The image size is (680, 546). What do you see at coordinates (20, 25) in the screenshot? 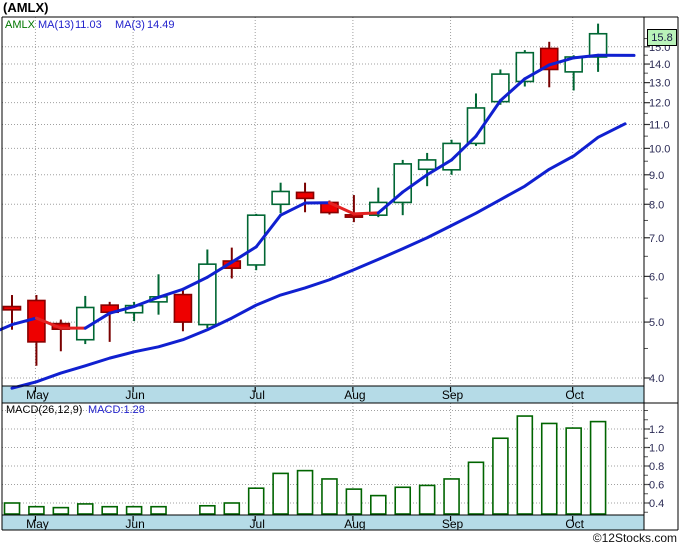
I see `legend-symbol: AMLX` at bounding box center [20, 25].